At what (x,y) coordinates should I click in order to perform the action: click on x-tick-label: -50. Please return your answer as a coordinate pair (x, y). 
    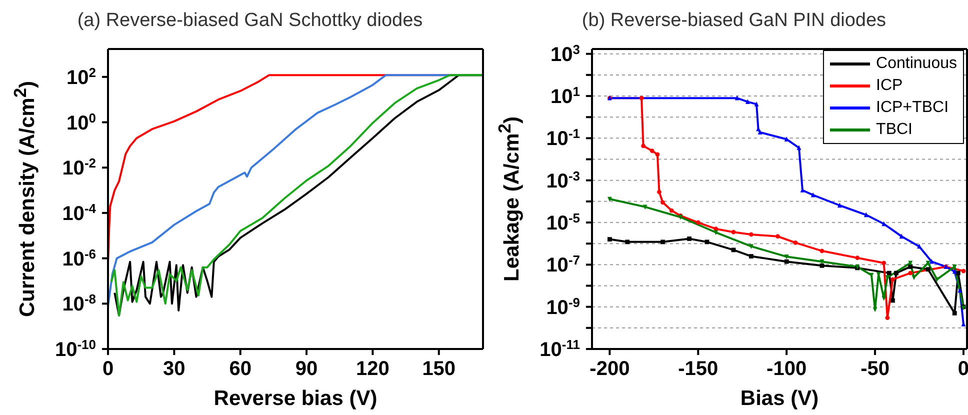
    Looking at the image, I should click on (875, 369).